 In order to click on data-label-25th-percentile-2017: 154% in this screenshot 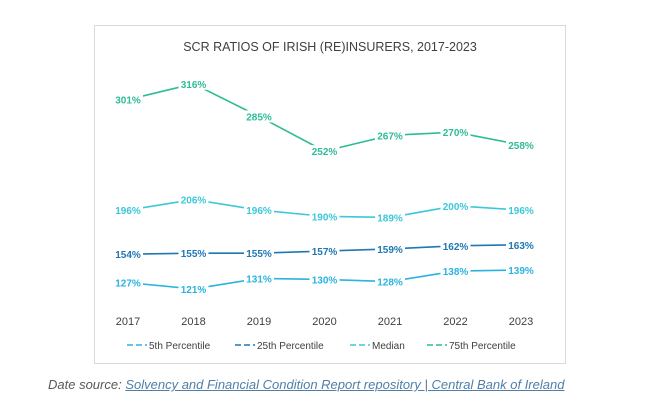, I will do `click(128, 255)`.